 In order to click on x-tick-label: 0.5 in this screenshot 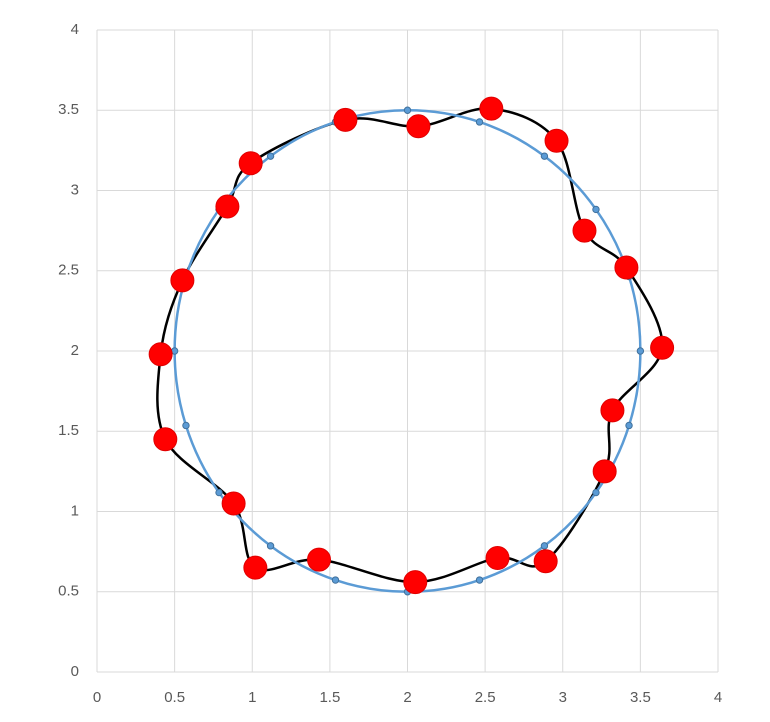, I will do `click(174, 697)`.